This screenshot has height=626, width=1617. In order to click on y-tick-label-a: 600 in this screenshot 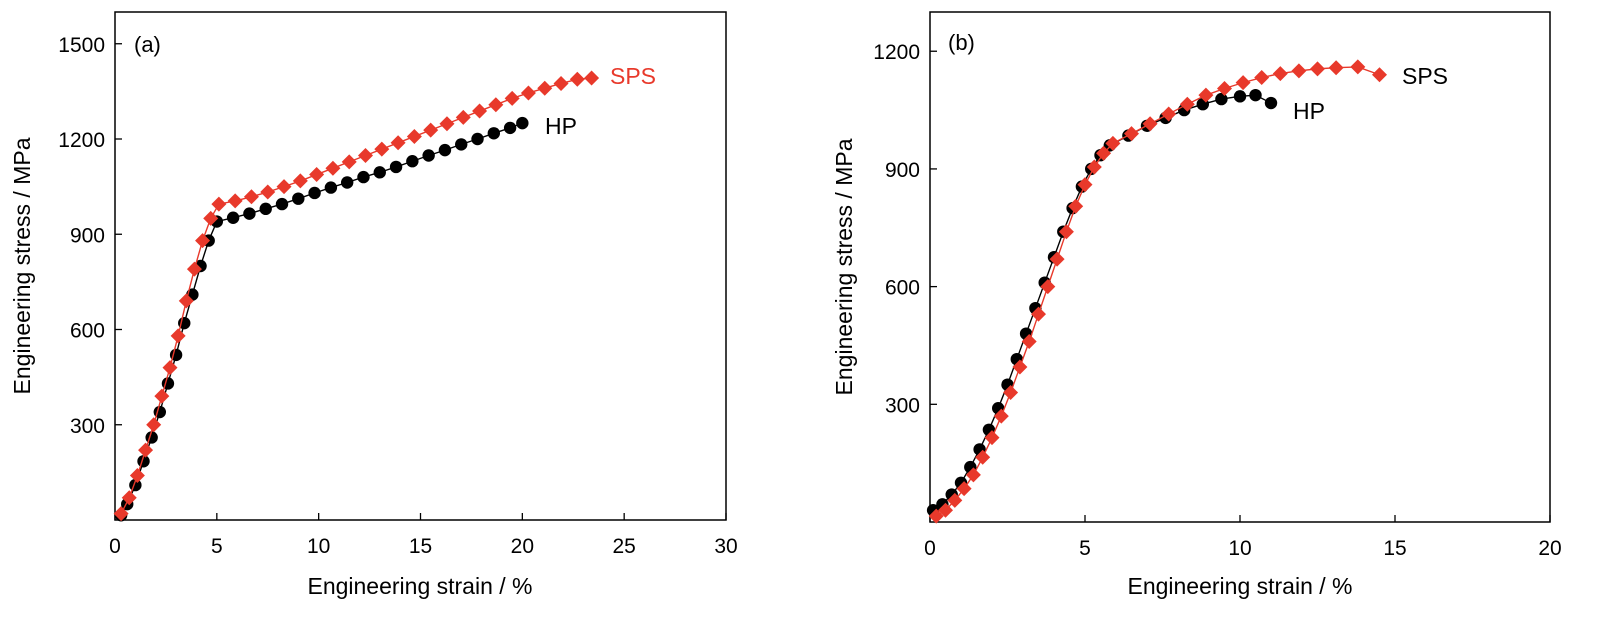, I will do `click(87, 331)`.